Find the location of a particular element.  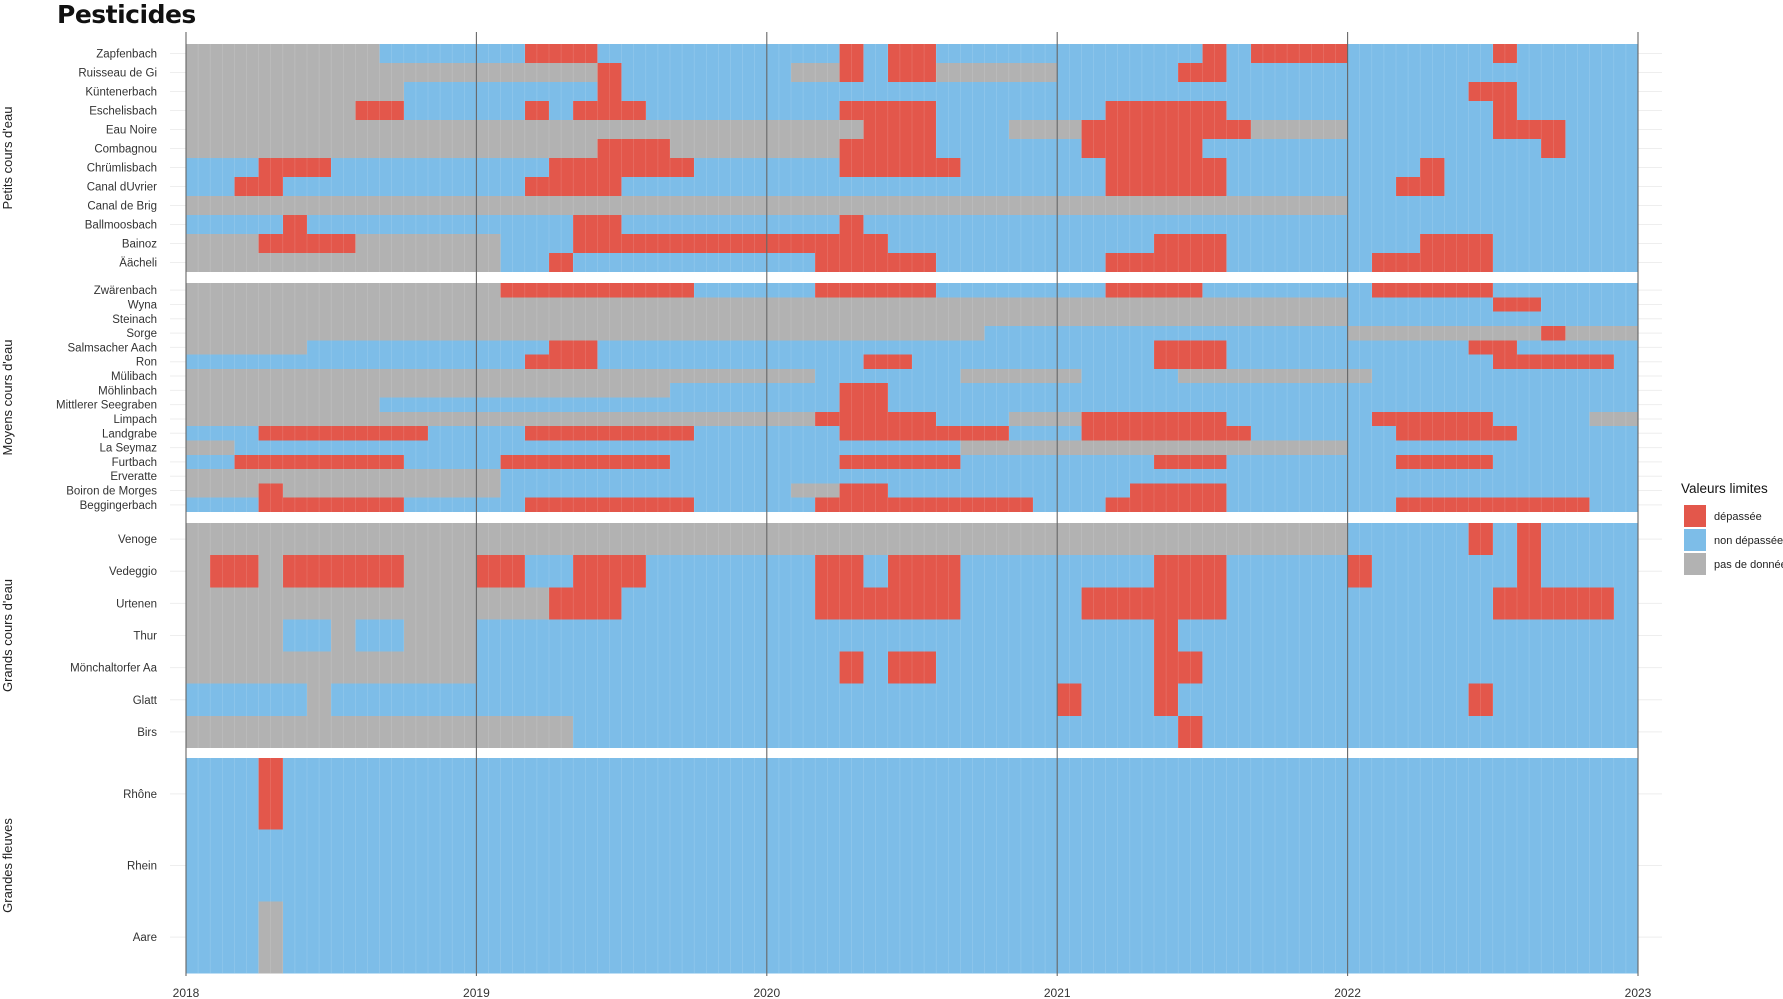

row-label: Zwärenbach is located at coordinates (125, 291).